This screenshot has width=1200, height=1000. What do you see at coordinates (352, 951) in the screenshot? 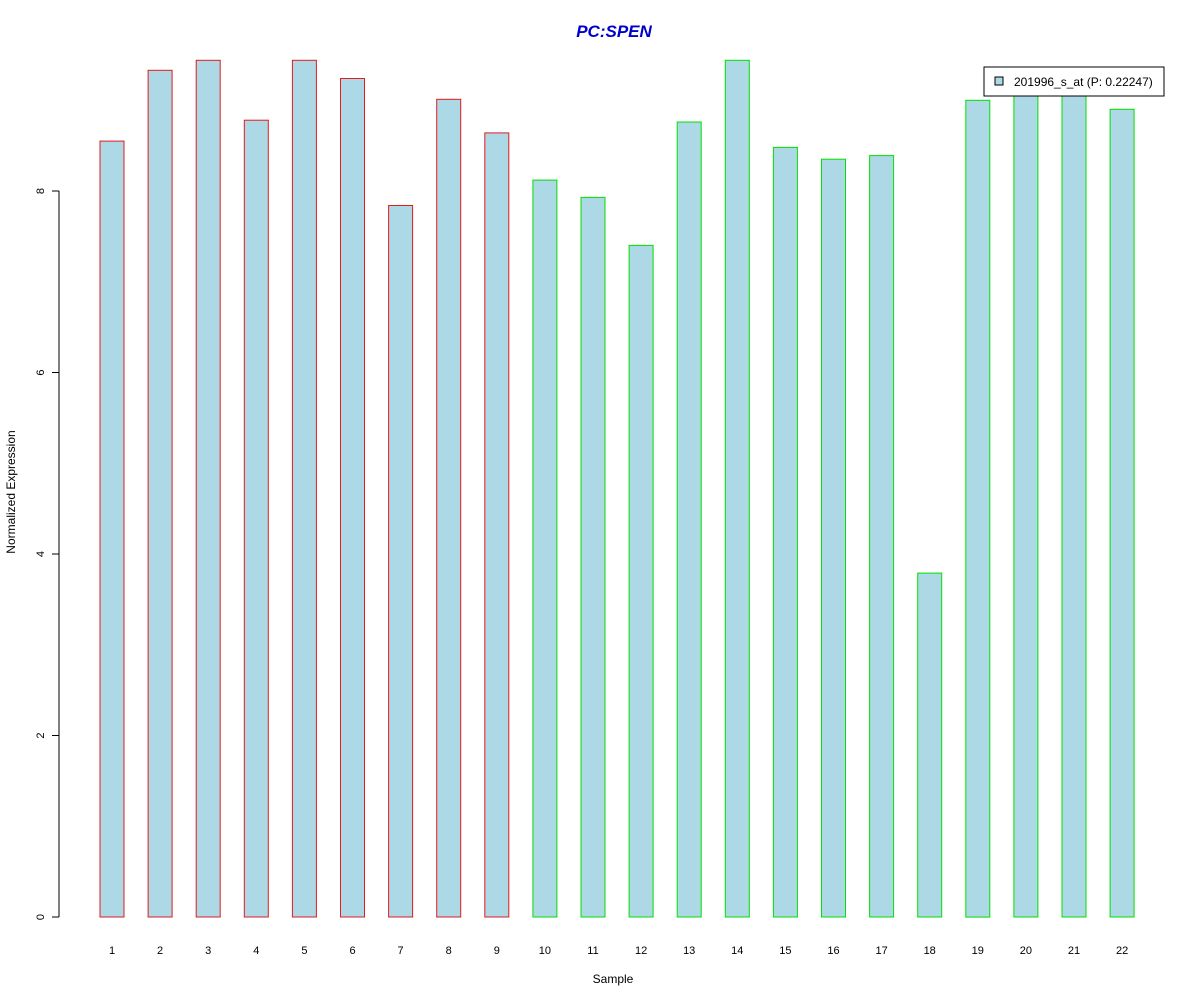
I see `x-tick-label: 6` at bounding box center [352, 951].